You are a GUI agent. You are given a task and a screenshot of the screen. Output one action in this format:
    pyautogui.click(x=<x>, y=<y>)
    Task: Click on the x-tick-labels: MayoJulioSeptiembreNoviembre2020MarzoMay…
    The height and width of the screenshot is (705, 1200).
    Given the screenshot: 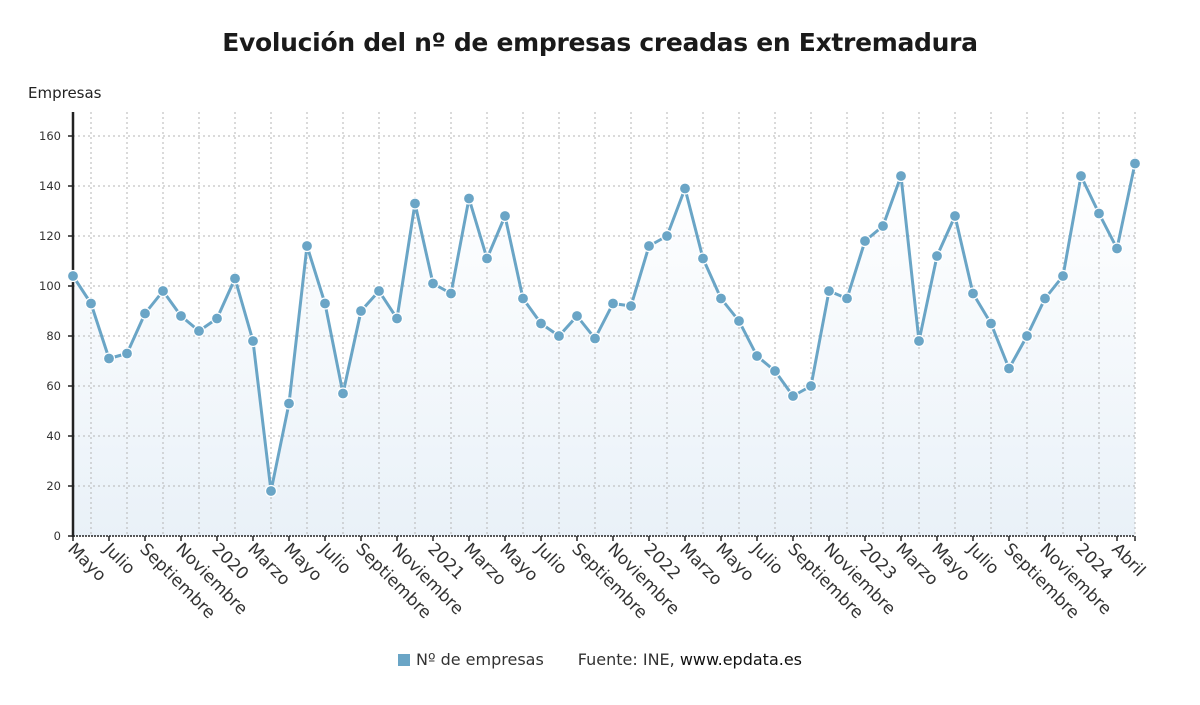 What is the action you would take?
    pyautogui.click(x=606, y=581)
    